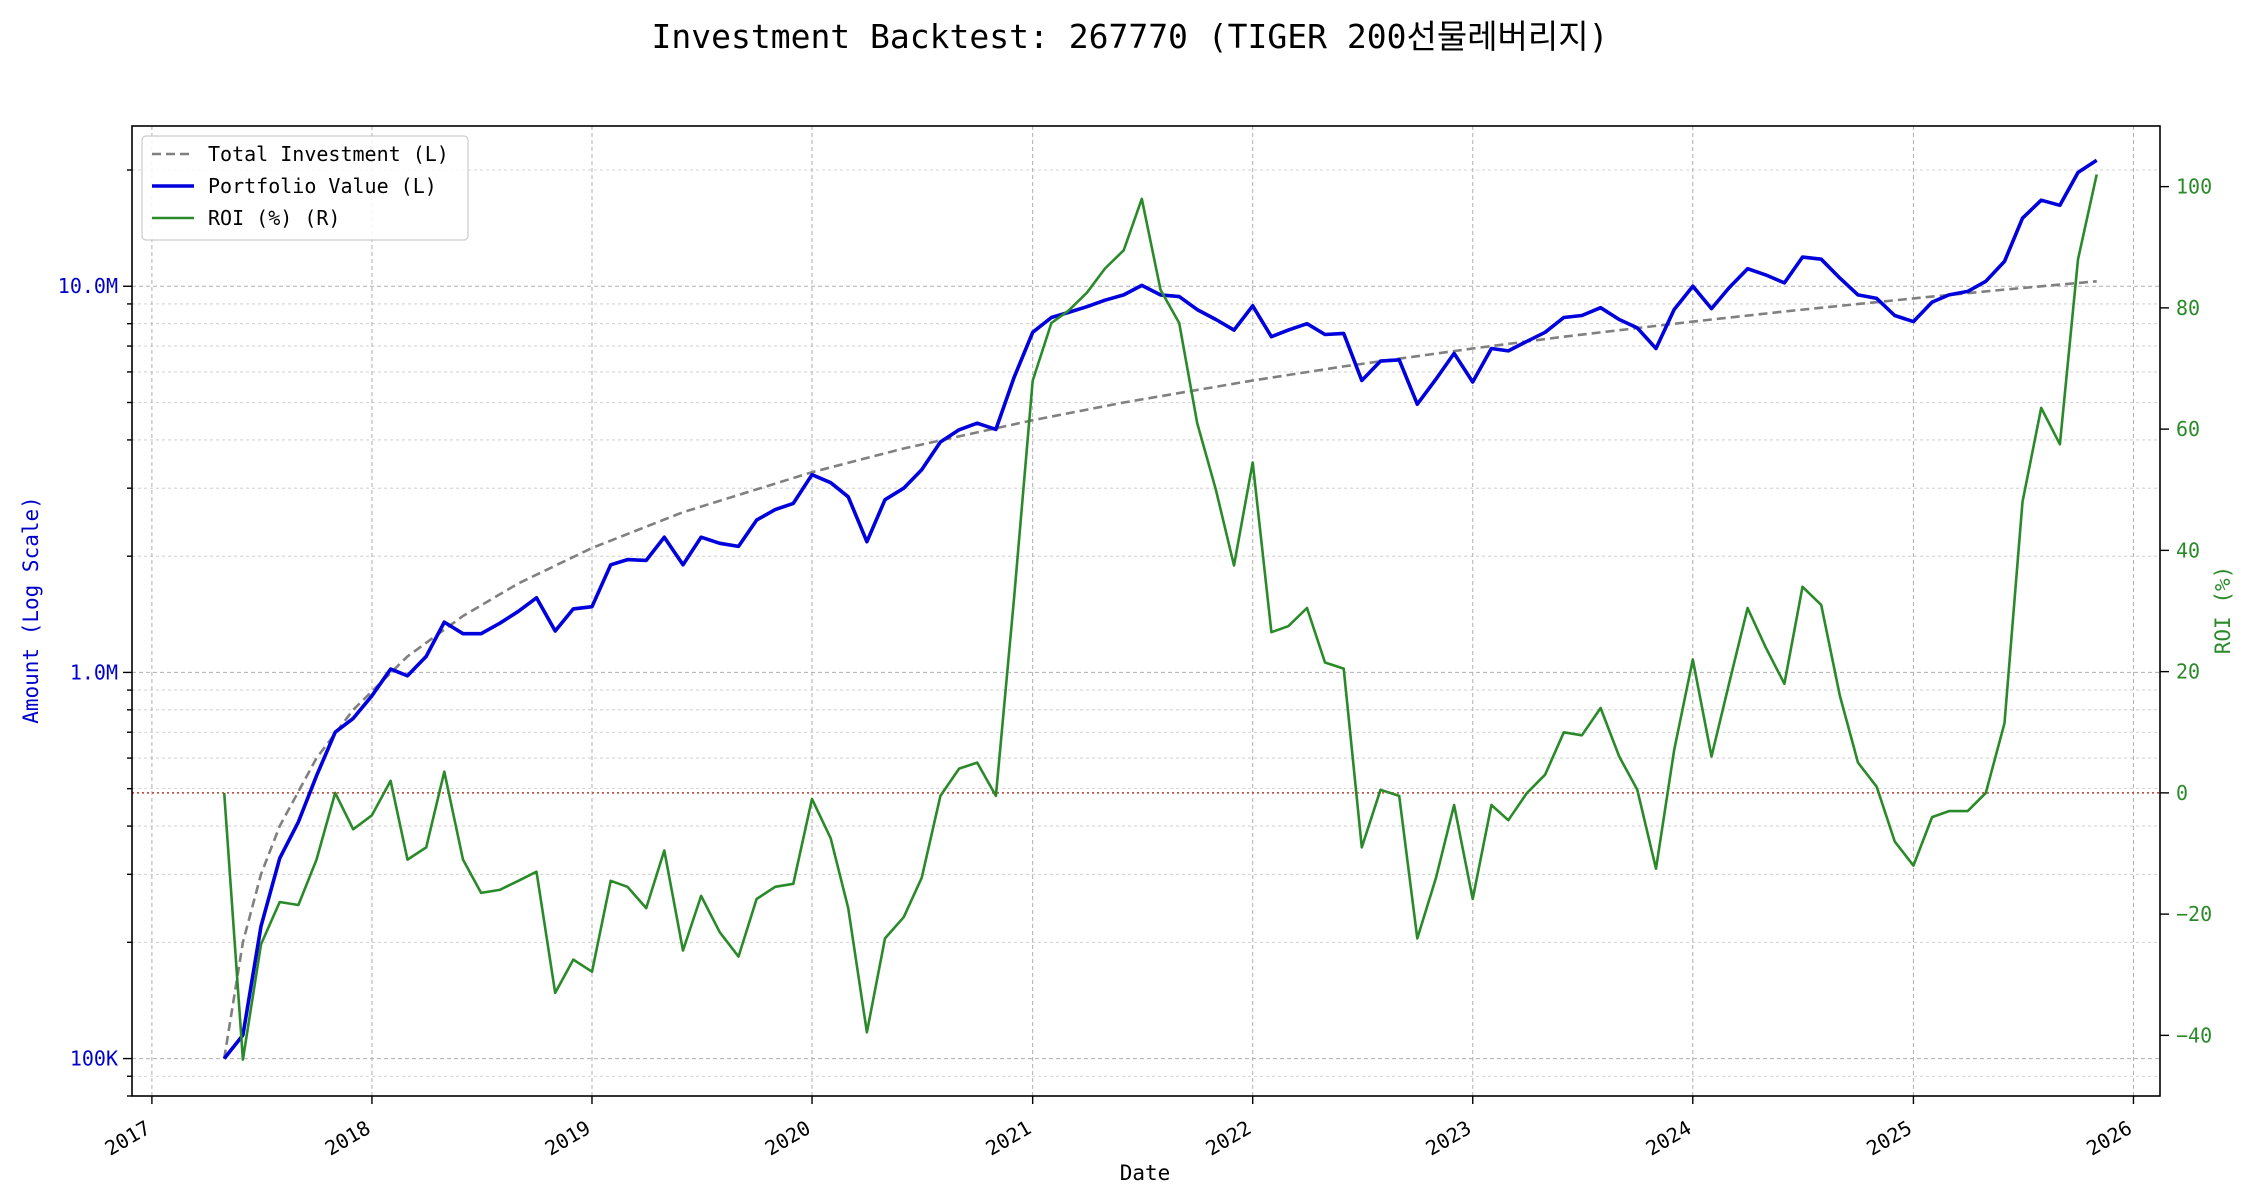 Image resolution: width=2250 pixels, height=1204 pixels. I want to click on y-left-axis-label: Amount (Log Scale), so click(31, 610).